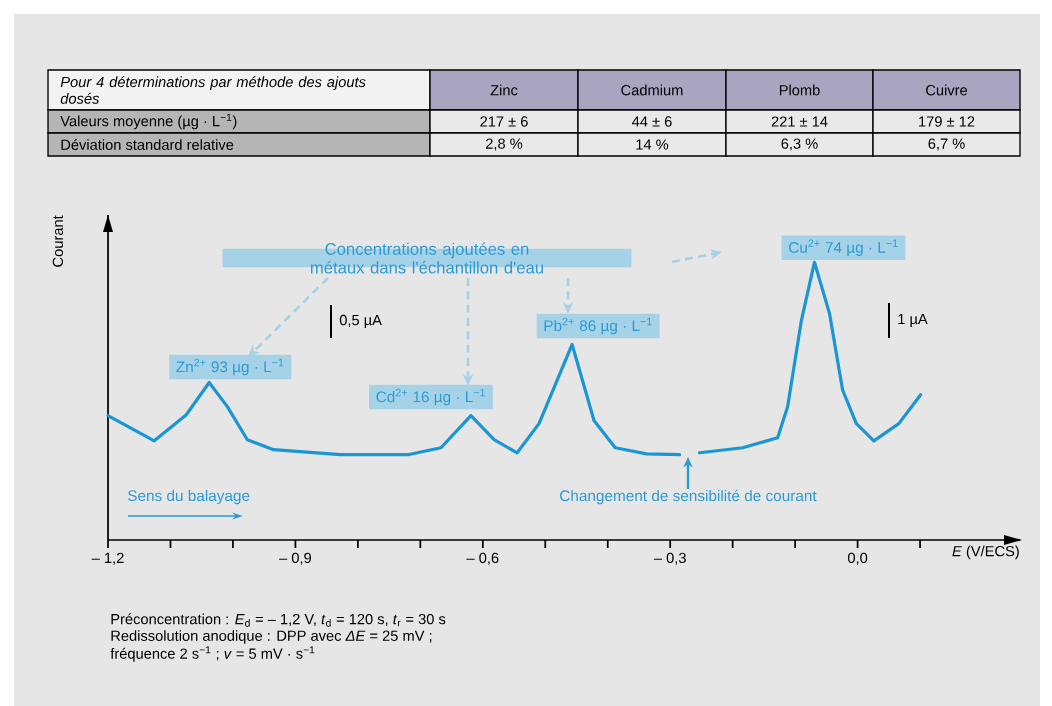  I want to click on x-tick-label: – 0,9, so click(295, 558).